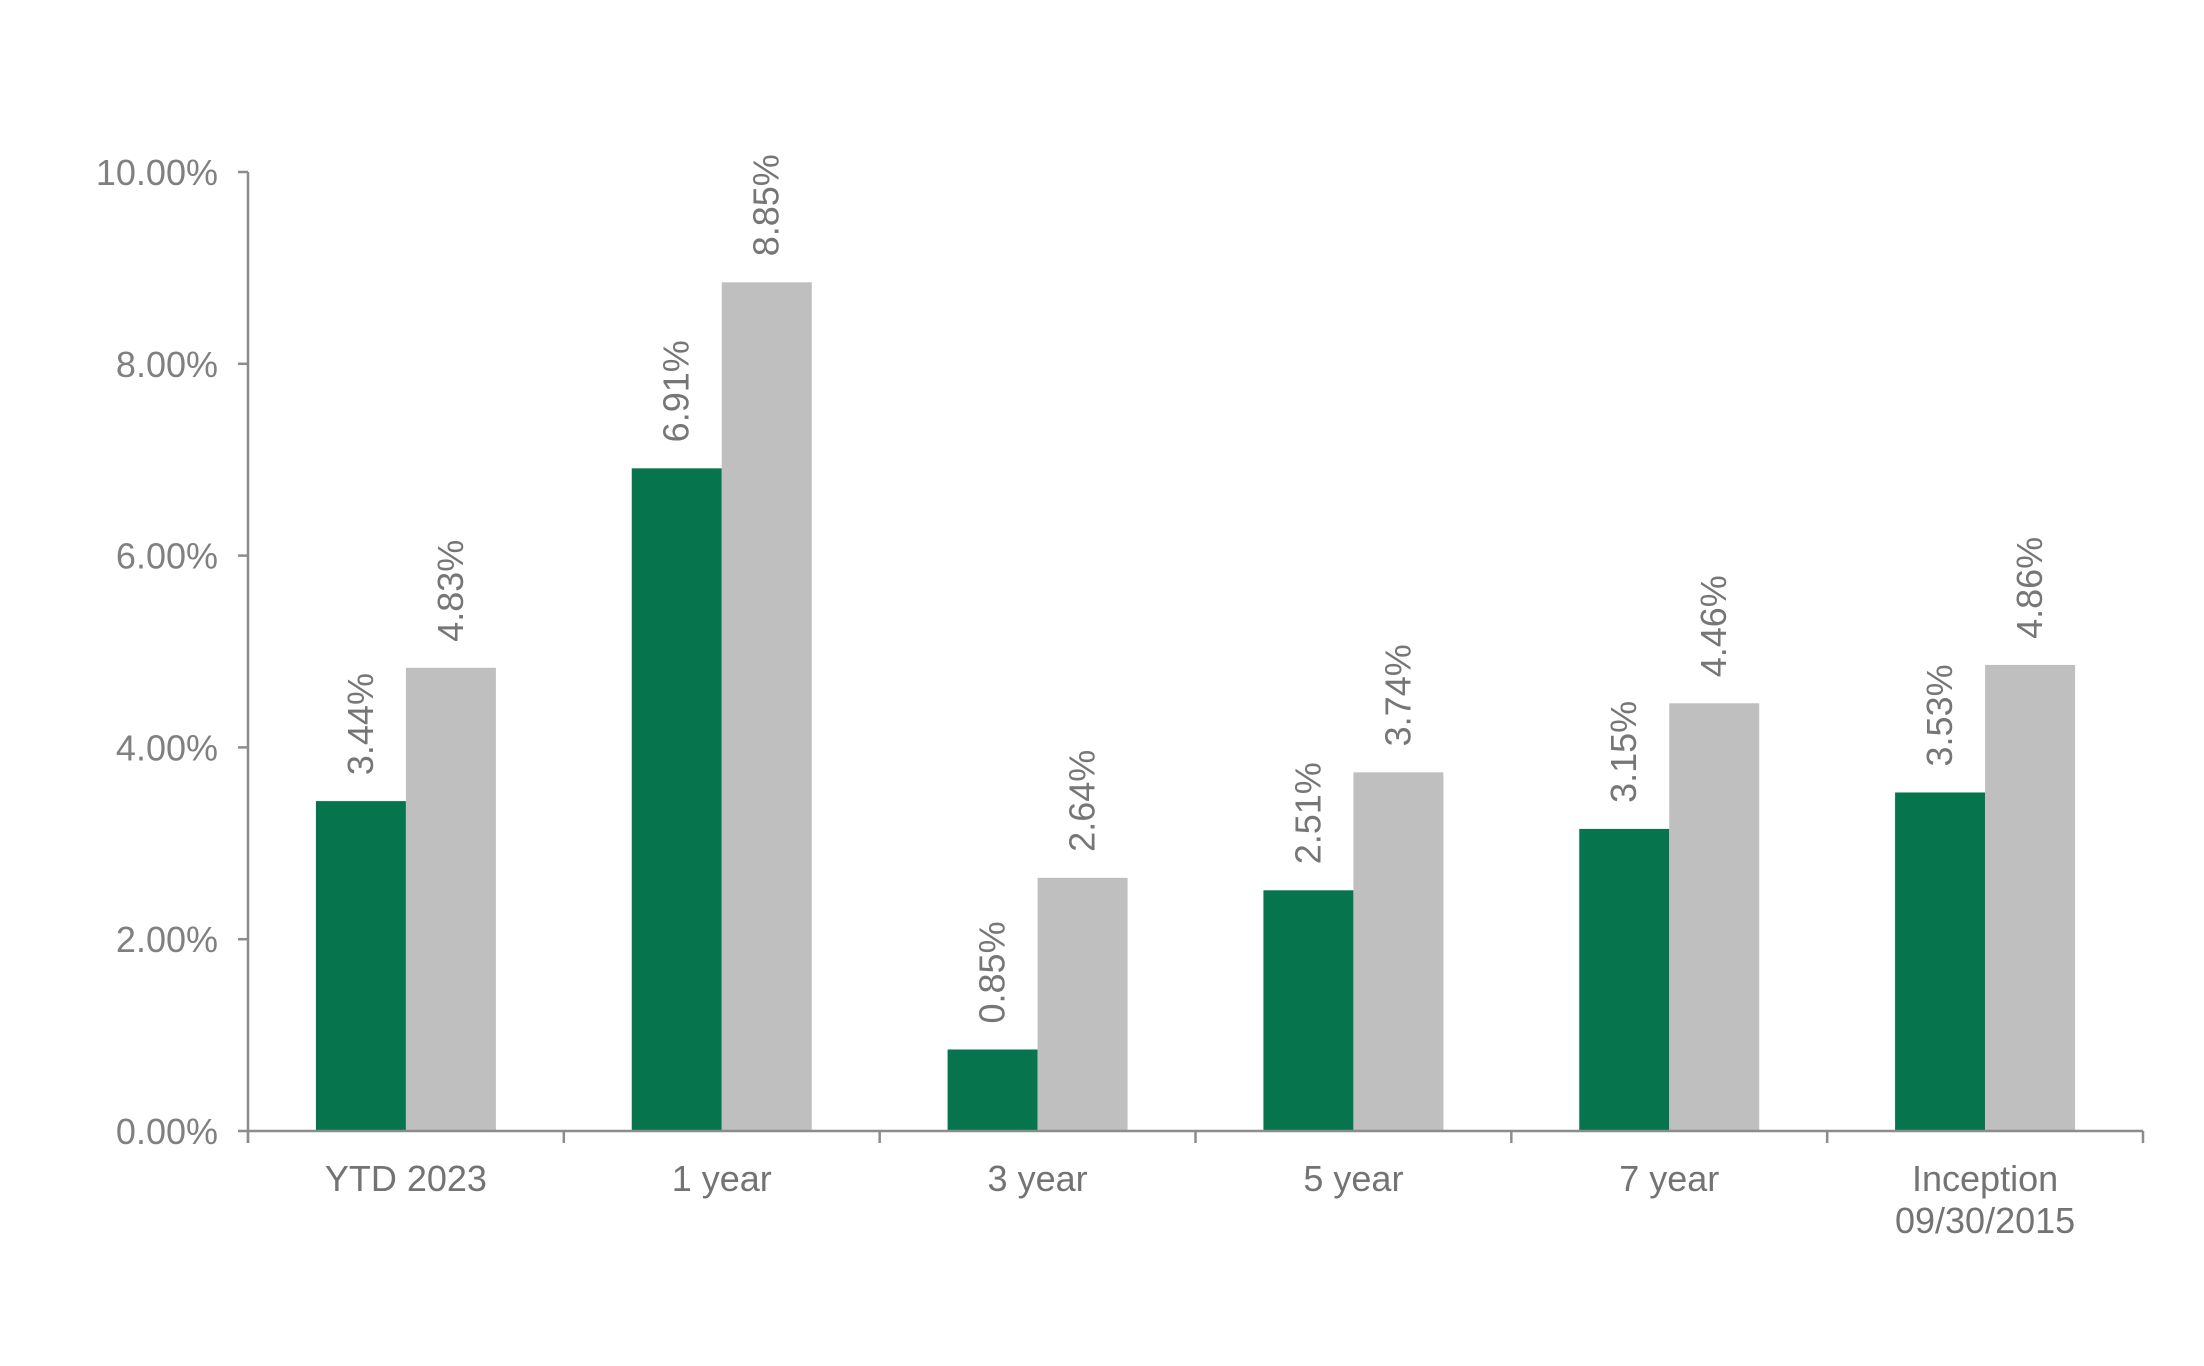  What do you see at coordinates (676, 391) in the screenshot?
I see `data-label-series-1-2: 6.91%` at bounding box center [676, 391].